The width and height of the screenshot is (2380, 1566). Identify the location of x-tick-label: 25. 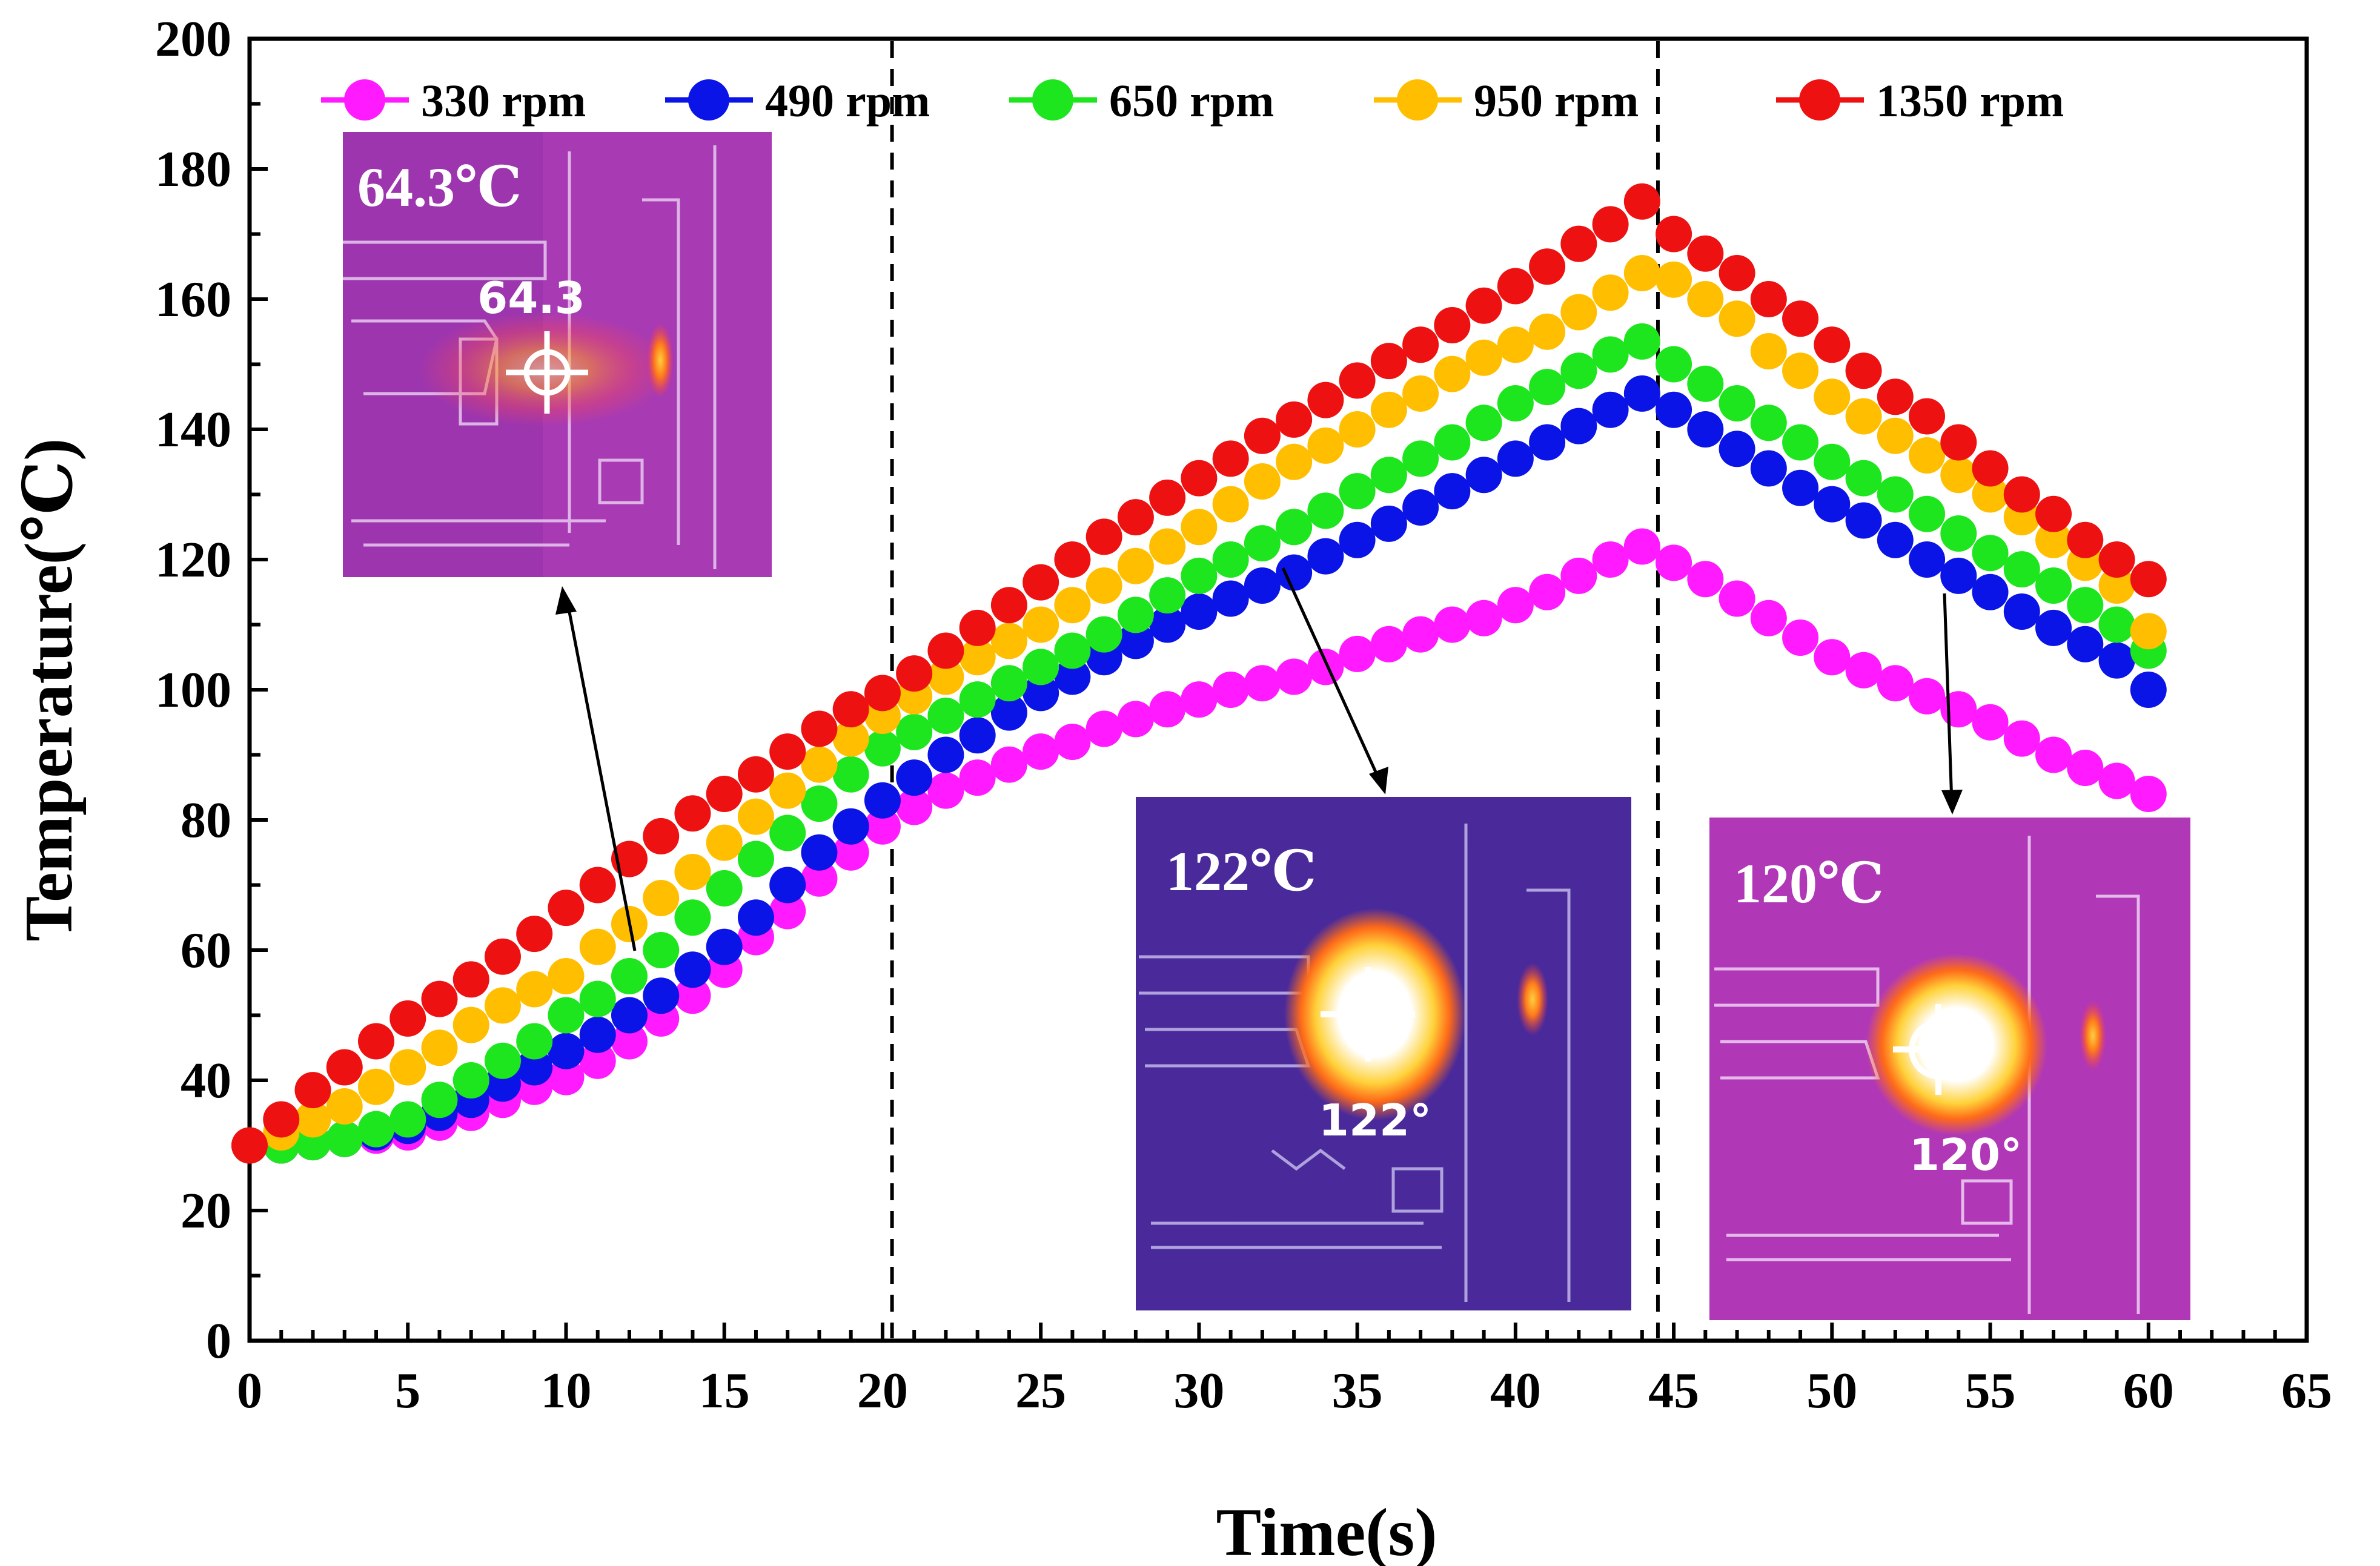
(1040, 1391).